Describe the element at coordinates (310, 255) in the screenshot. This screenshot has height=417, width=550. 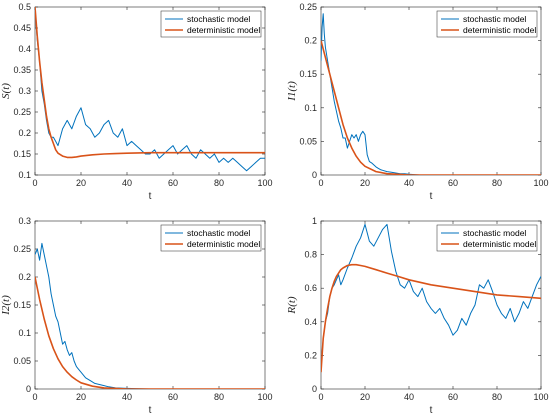
I see `y-tick-label: 0.8` at that location.